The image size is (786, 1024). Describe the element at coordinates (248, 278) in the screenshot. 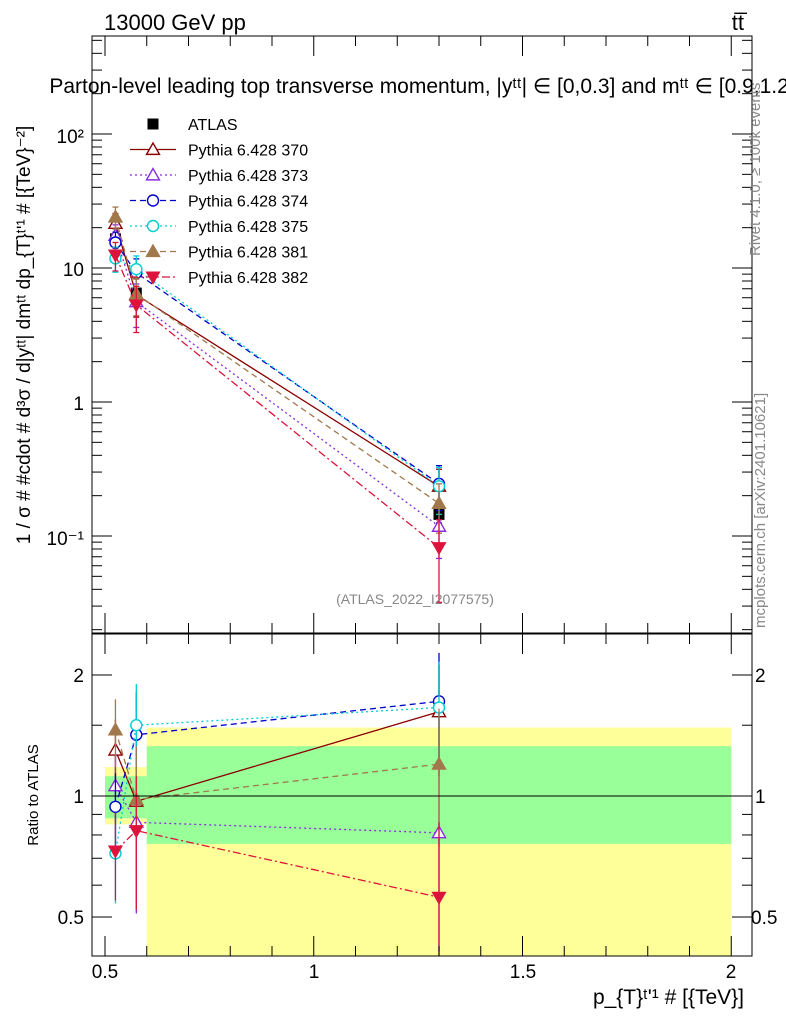

I see `legend-label: Pythia 6.428 382` at that location.